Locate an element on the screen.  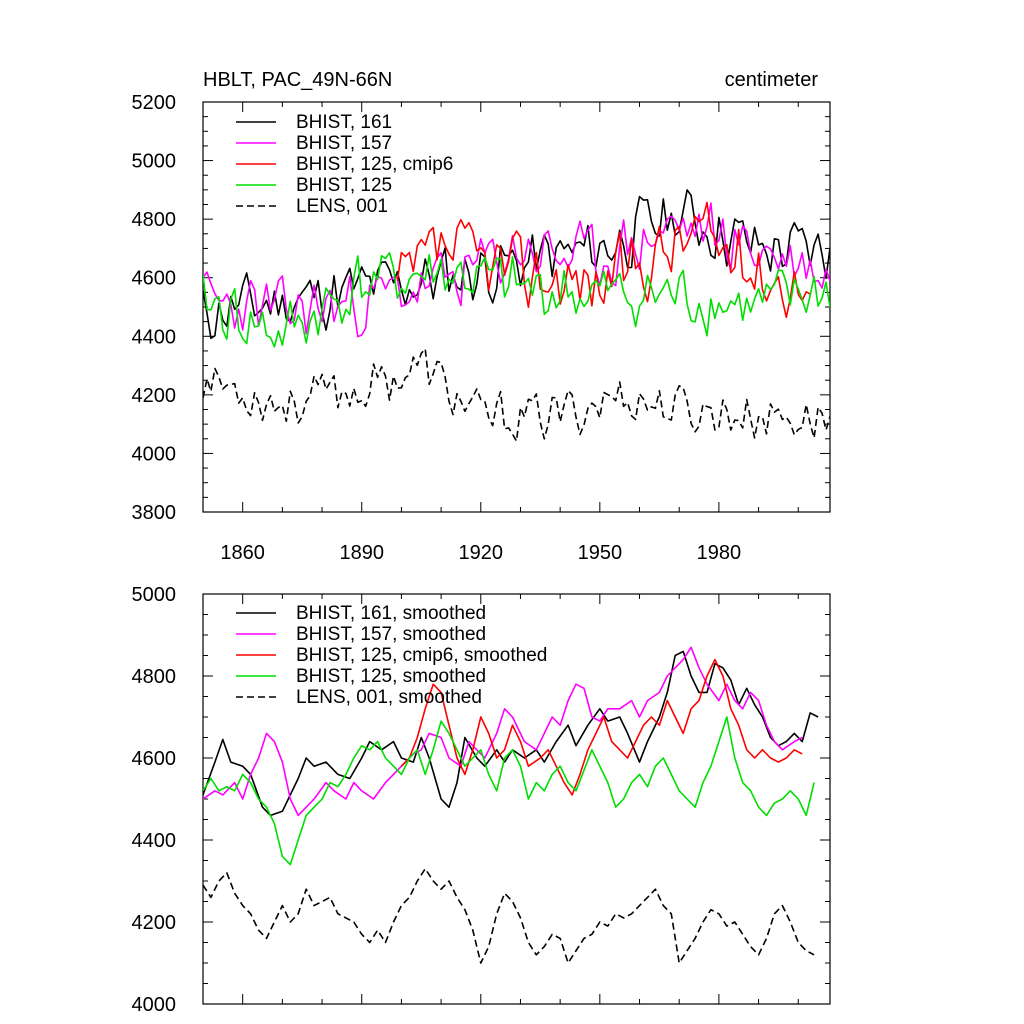
series-line-bhist-161-smoothed is located at coordinates (511, 733).